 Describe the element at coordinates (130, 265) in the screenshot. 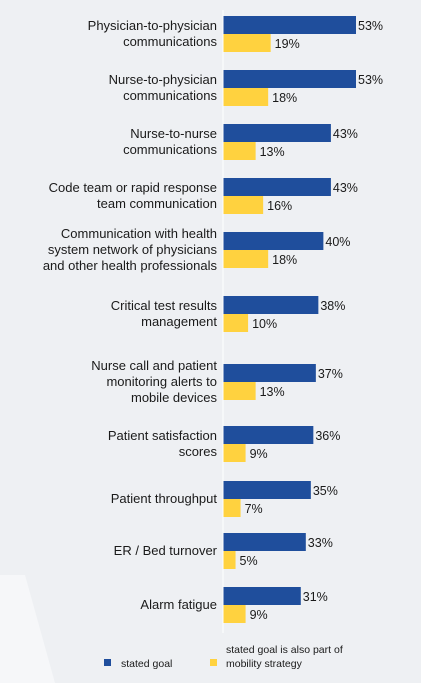

I see `category-label: and other health professionals` at that location.